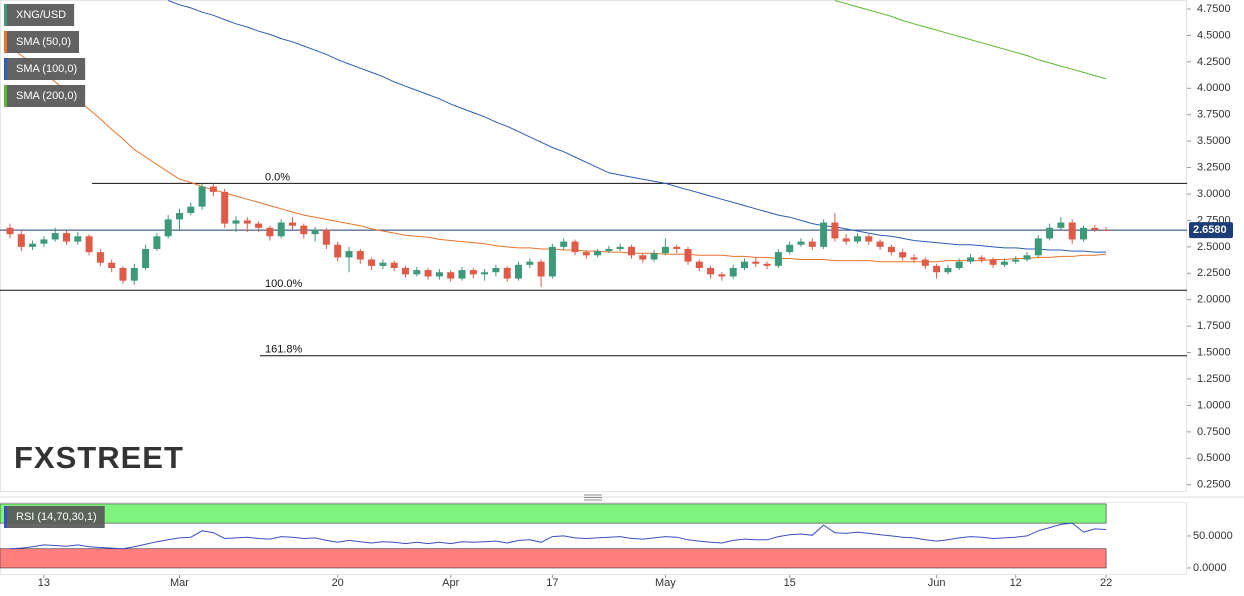 This screenshot has height=596, width=1244. Describe the element at coordinates (1214, 300) in the screenshot. I see `y-tick-label: 2.0000` at that location.